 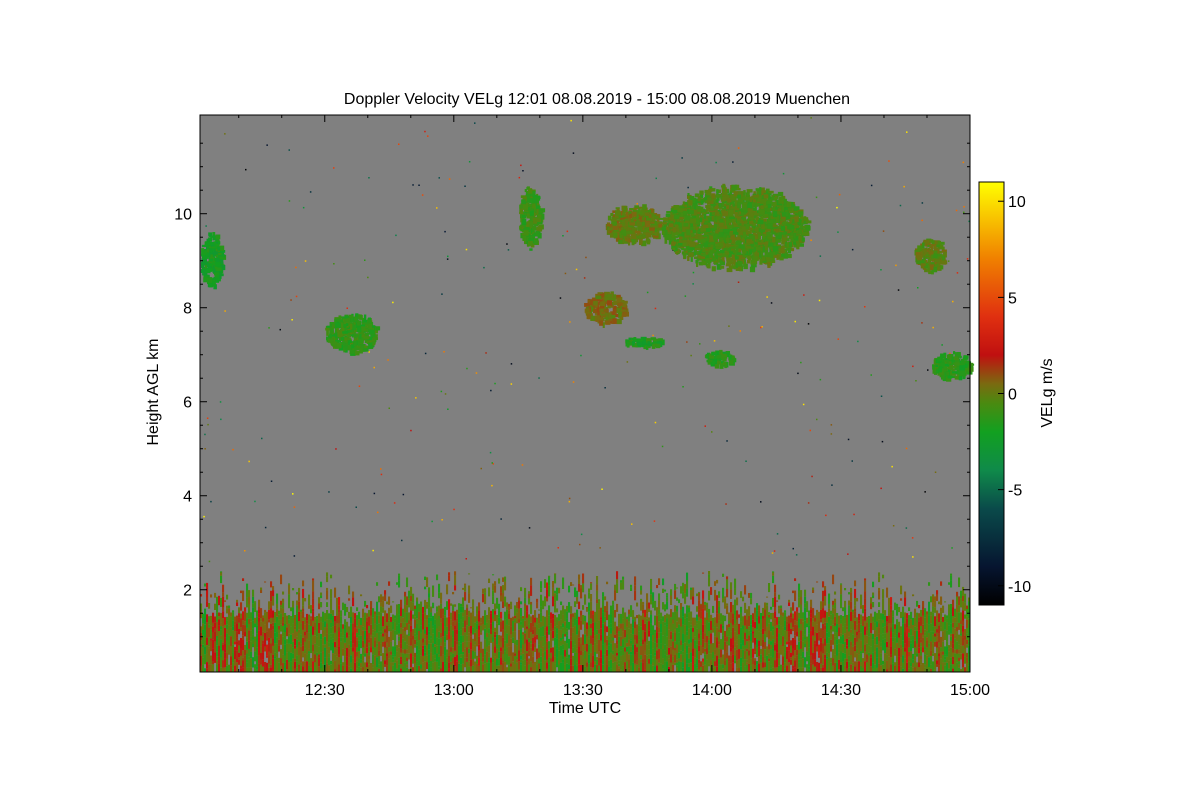 What do you see at coordinates (585, 621) in the screenshot?
I see `boundary-layer-echoes` at bounding box center [585, 621].